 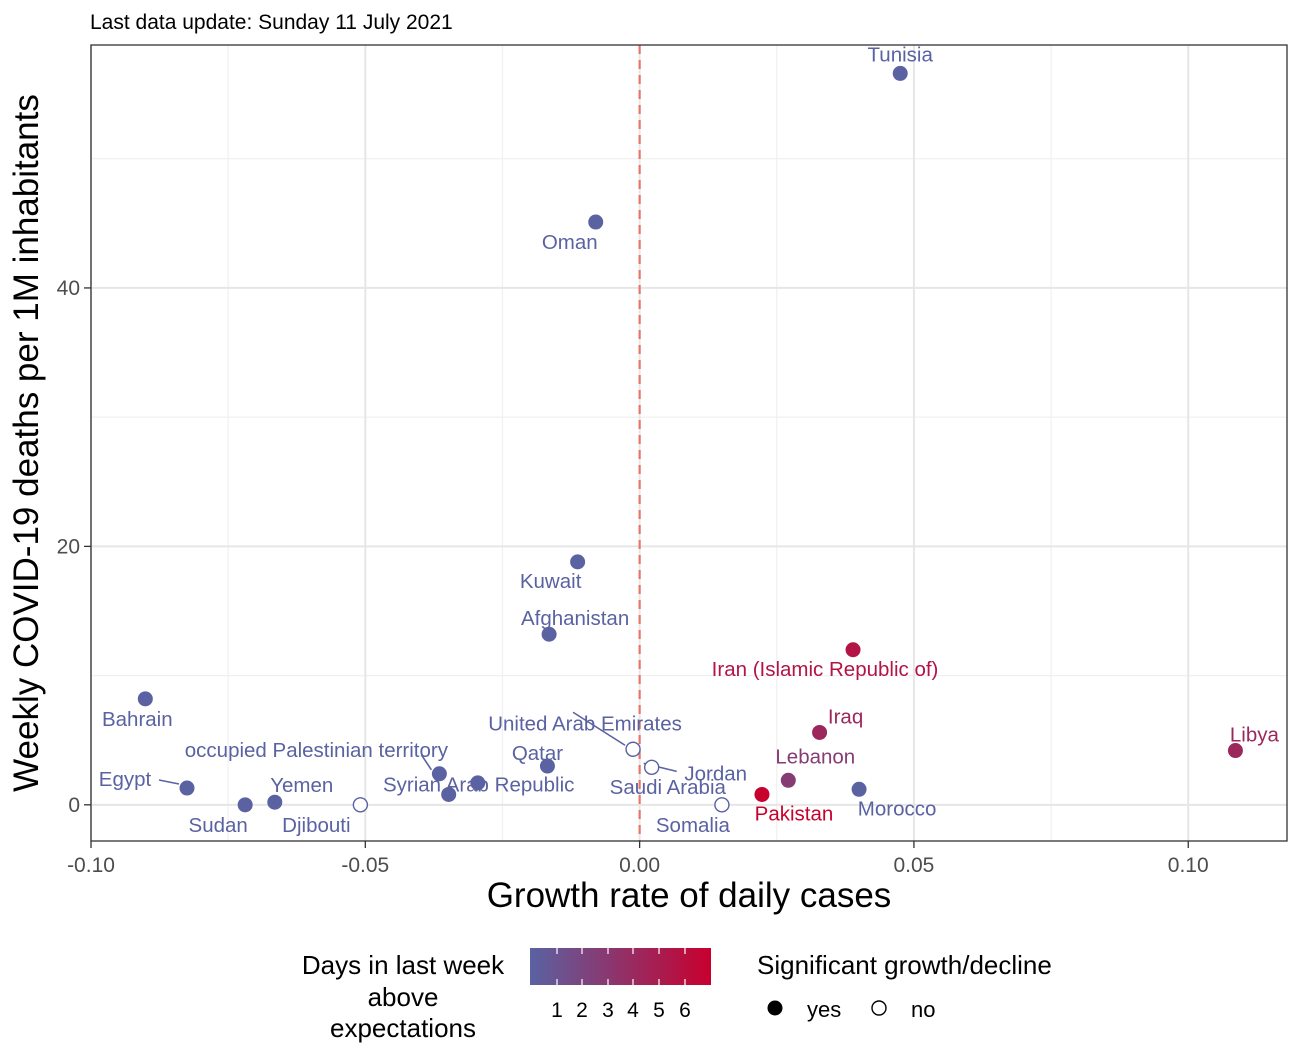 I want to click on y-tick-label: 40, so click(x=68, y=288).